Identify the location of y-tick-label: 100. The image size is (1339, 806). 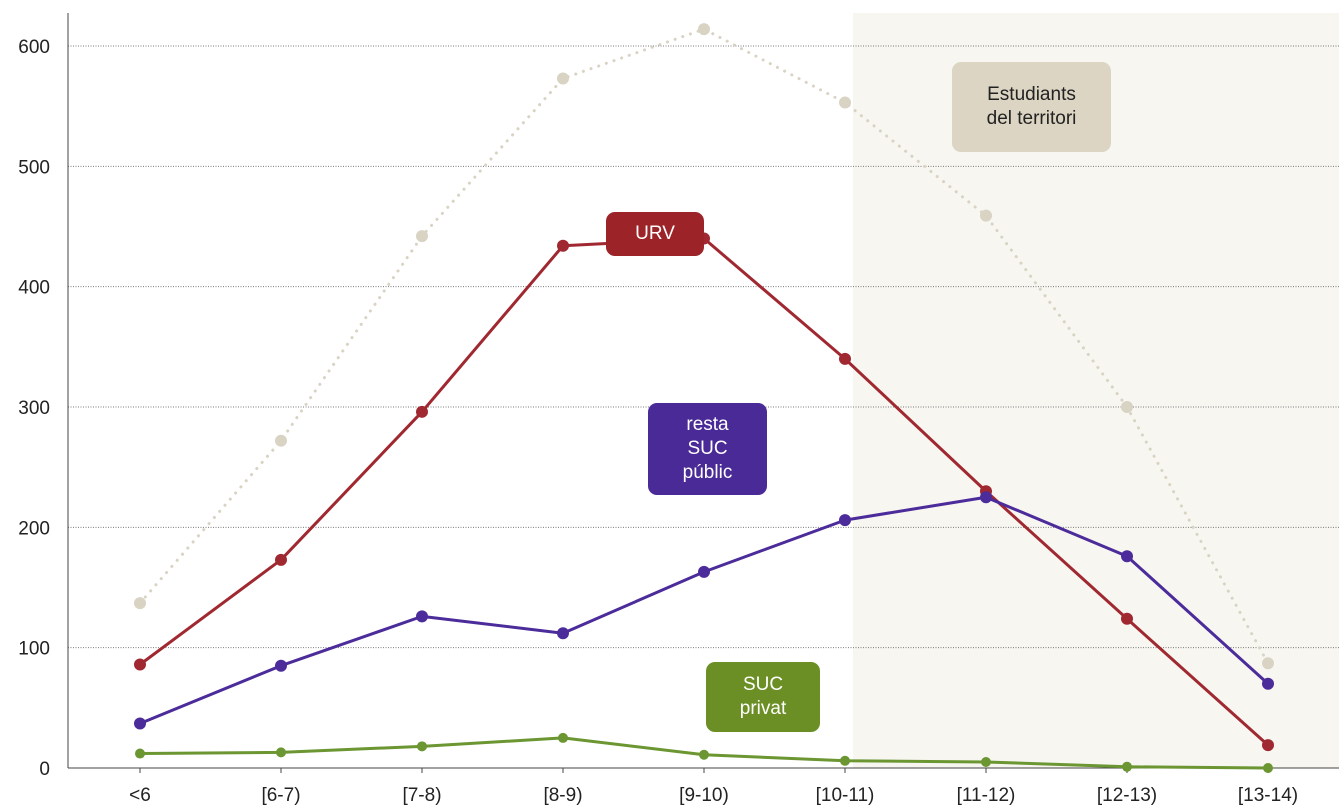
(34, 649).